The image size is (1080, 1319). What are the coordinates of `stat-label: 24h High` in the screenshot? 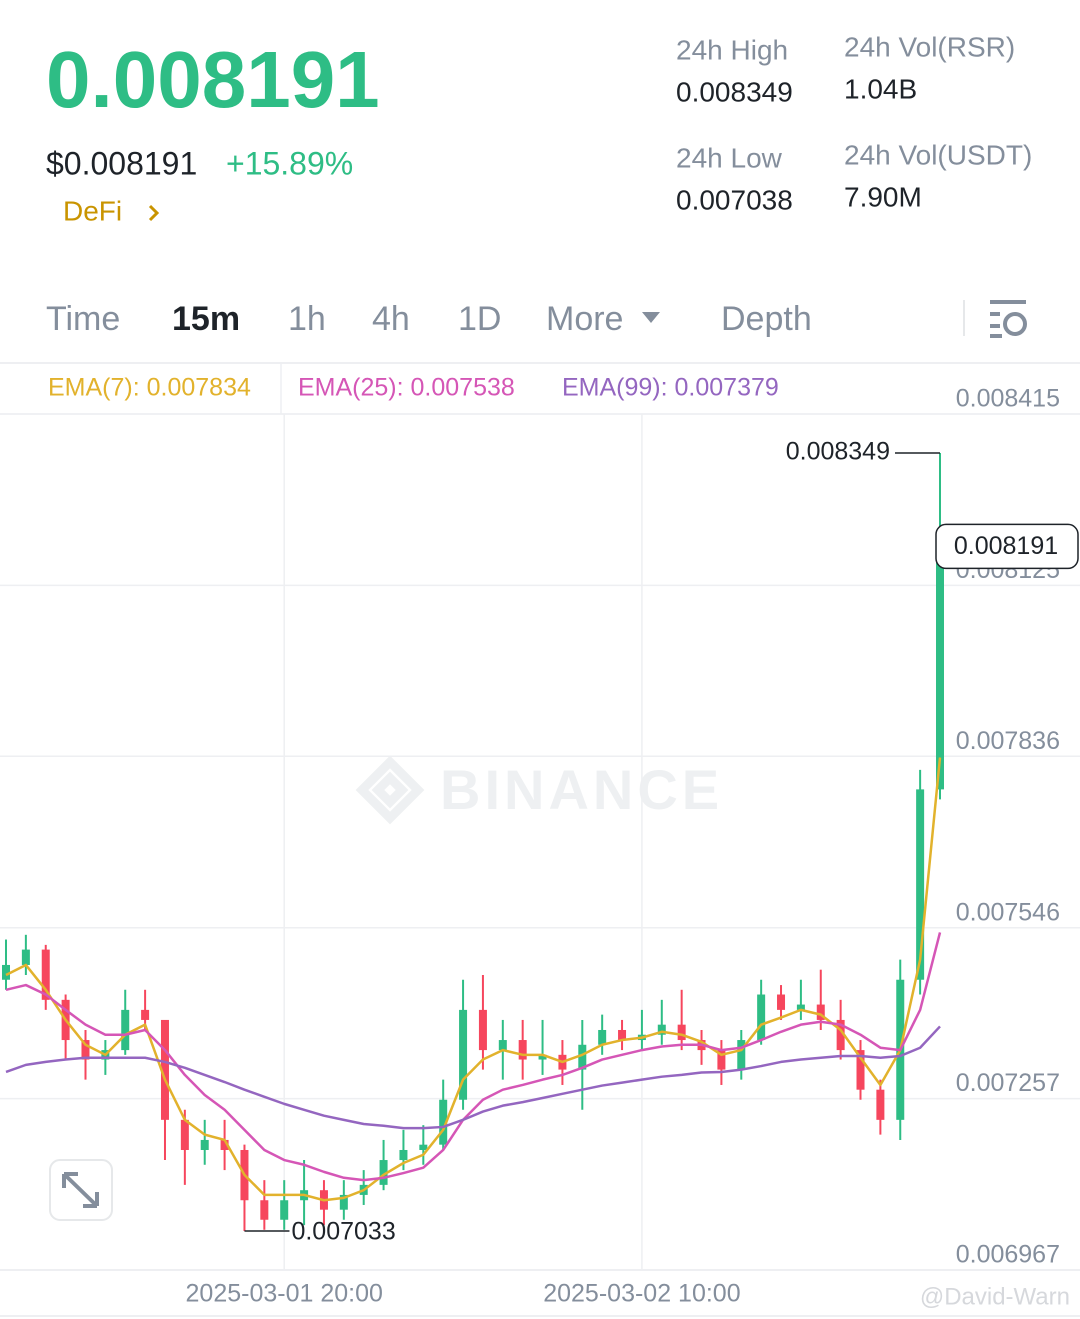 It's located at (732, 49).